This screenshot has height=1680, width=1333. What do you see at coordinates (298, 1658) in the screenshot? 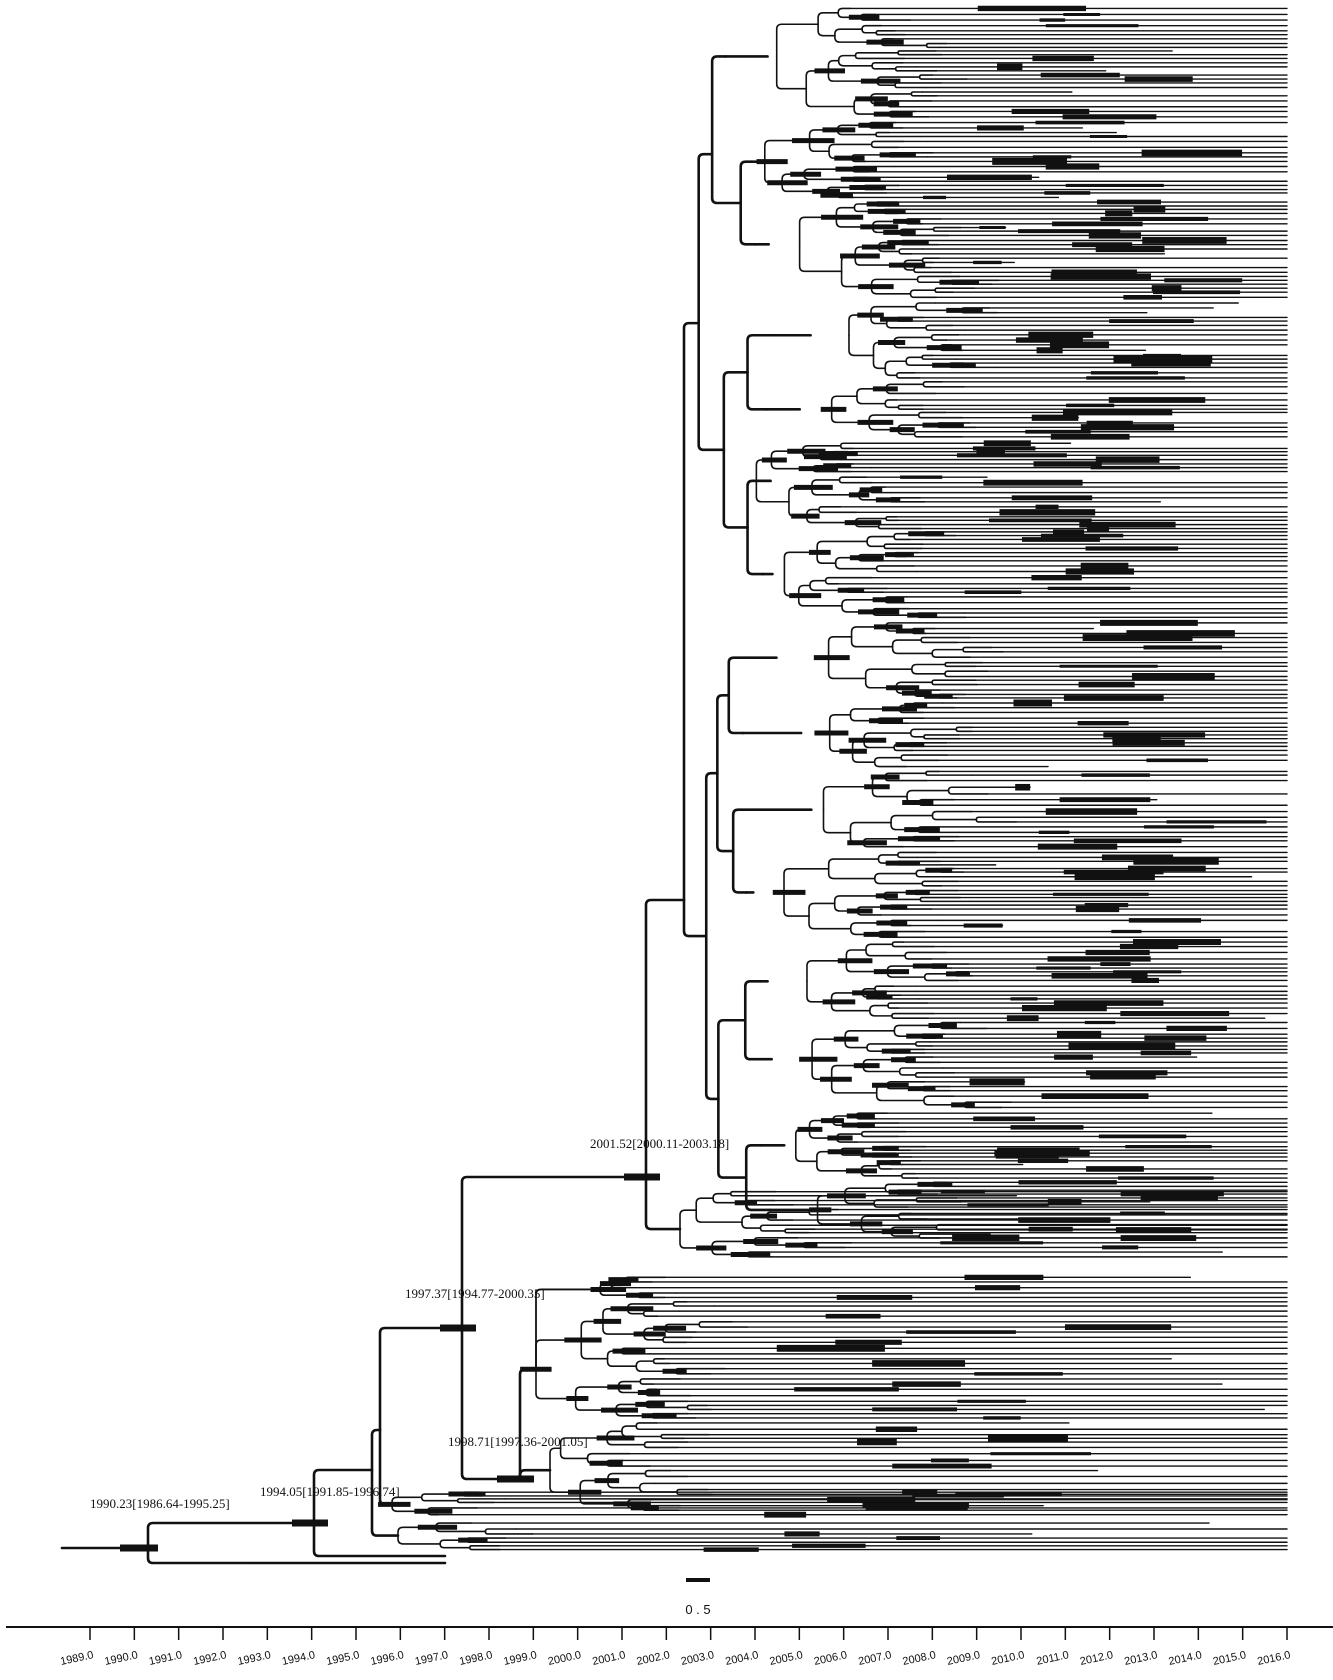
I see `axis-tick-label: 1994.0` at bounding box center [298, 1658].